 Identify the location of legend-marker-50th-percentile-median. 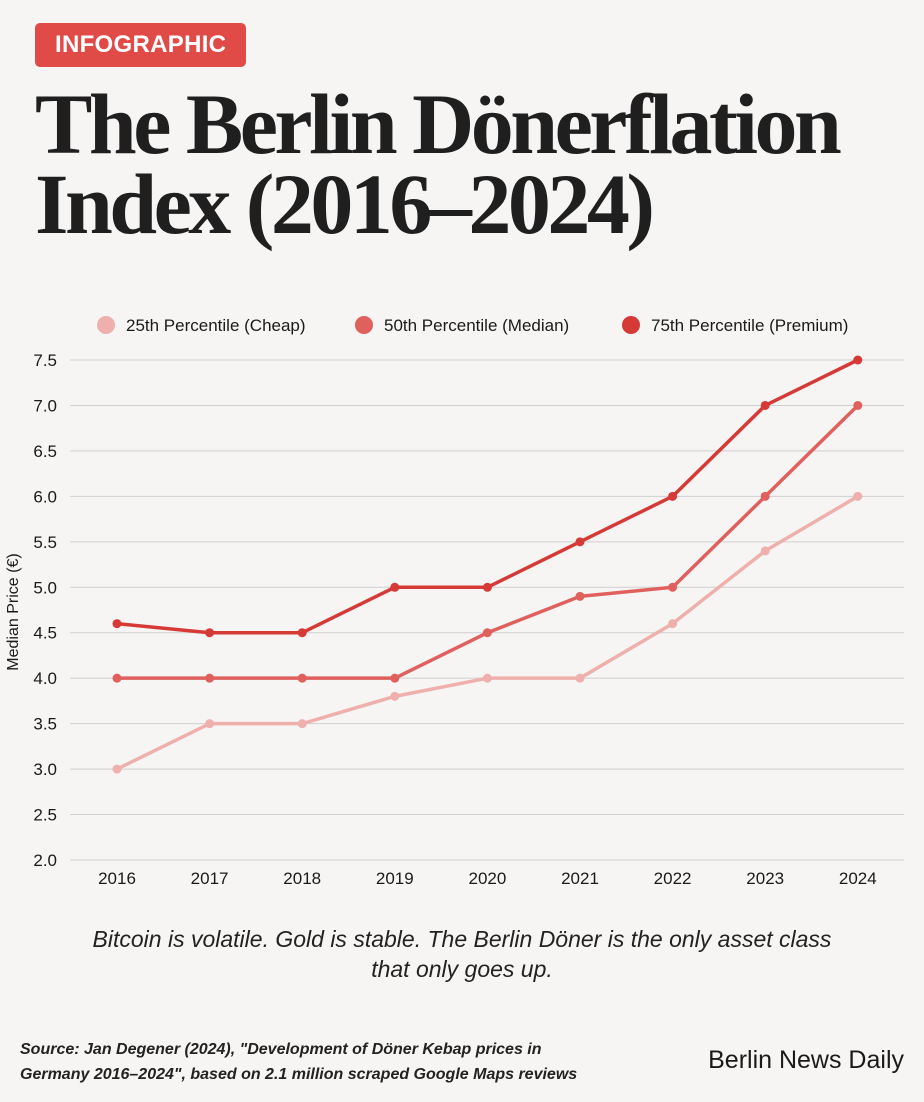
(364, 325).